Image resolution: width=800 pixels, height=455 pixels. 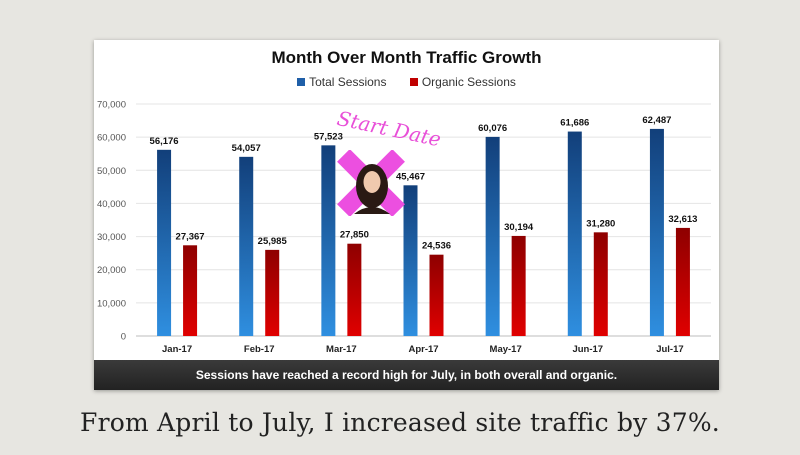 What do you see at coordinates (669, 349) in the screenshot?
I see `x-tick-label: Jul-17` at bounding box center [669, 349].